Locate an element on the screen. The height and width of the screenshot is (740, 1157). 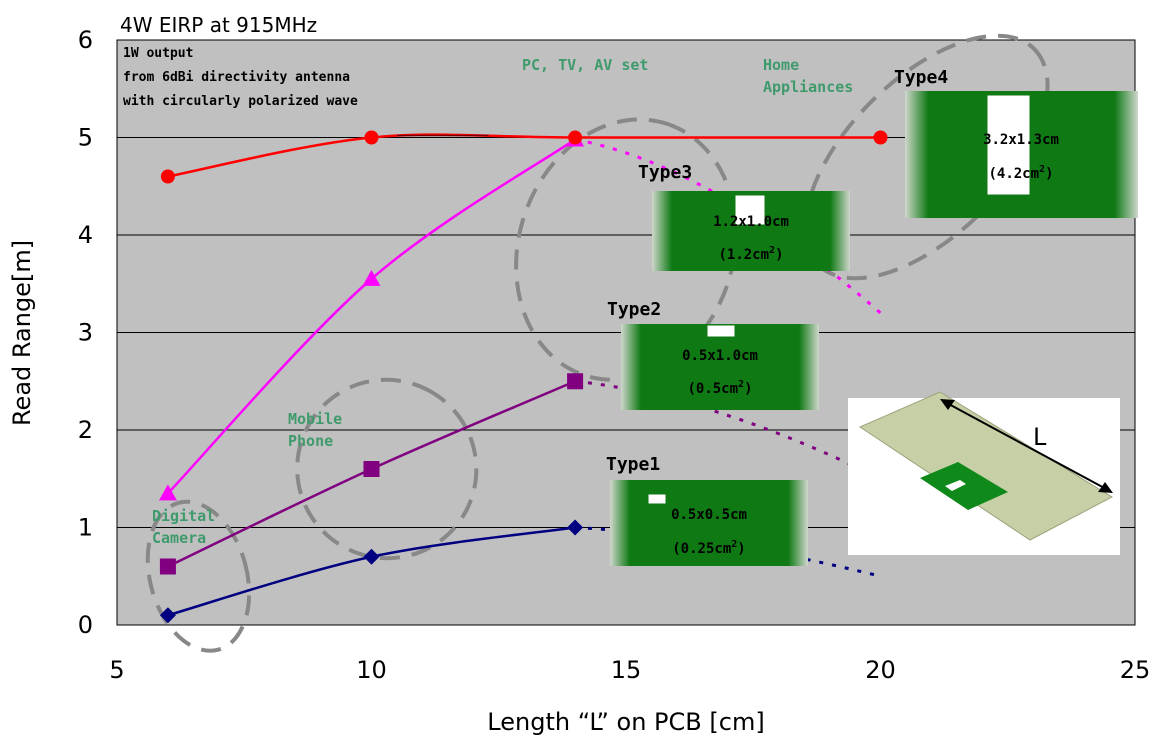
board-area-type3: (1.2cm2) is located at coordinates (750, 254).